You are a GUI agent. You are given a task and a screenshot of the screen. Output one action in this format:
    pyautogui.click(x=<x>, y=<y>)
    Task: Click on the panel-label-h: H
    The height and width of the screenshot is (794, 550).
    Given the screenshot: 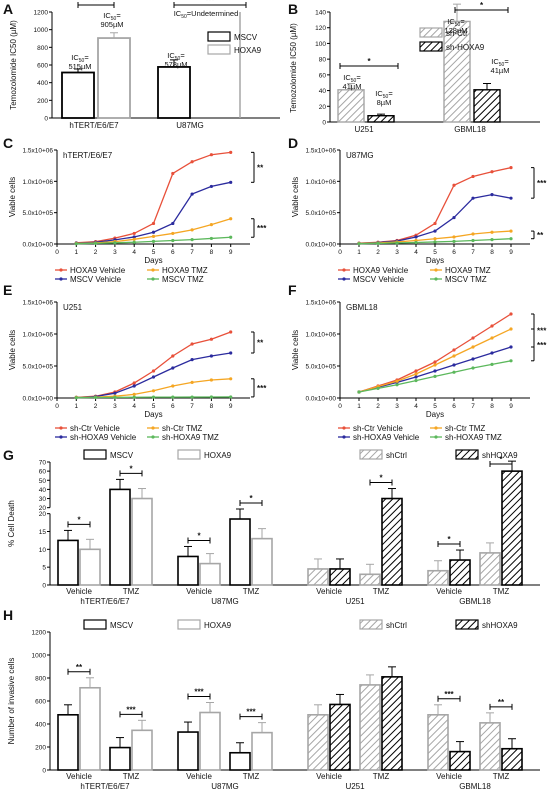 What is the action you would take?
    pyautogui.click(x=8, y=615)
    